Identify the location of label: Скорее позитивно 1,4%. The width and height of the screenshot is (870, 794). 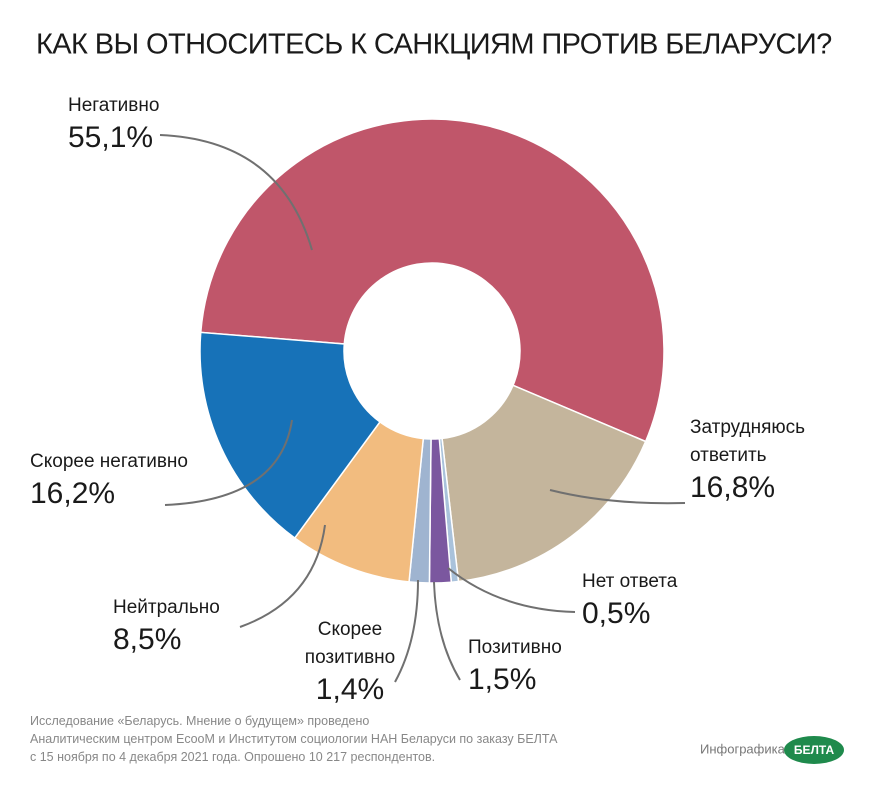
(350, 662).